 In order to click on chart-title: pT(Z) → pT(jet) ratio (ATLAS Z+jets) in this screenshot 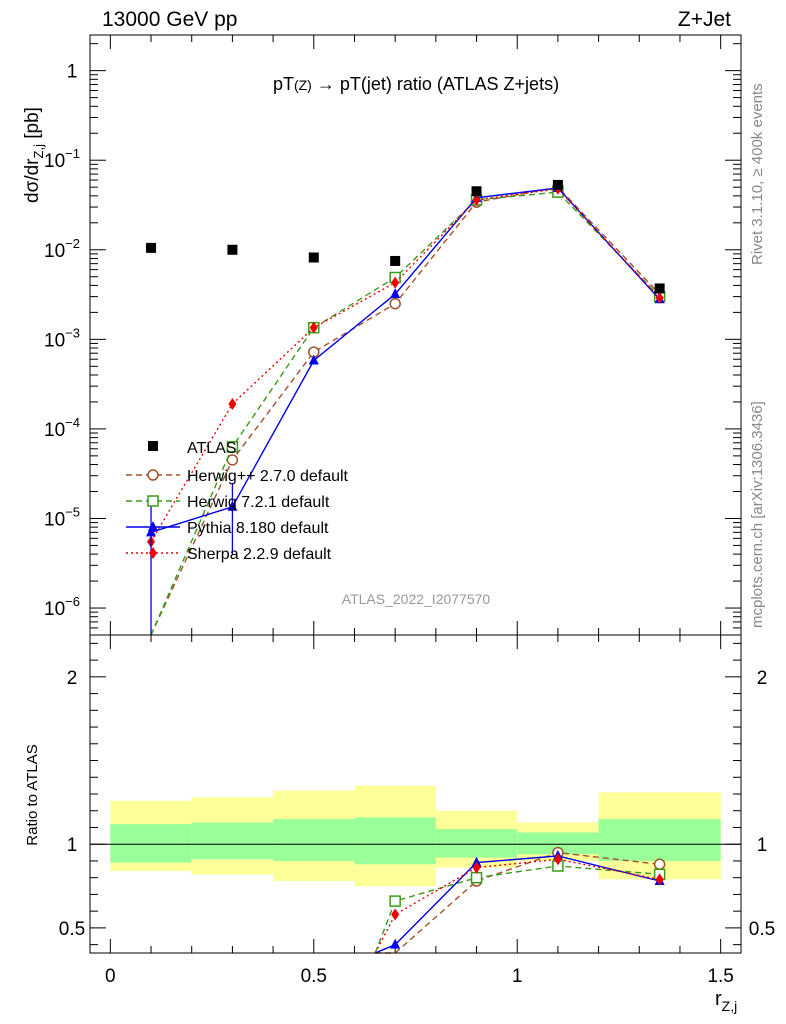, I will do `click(416, 84)`.